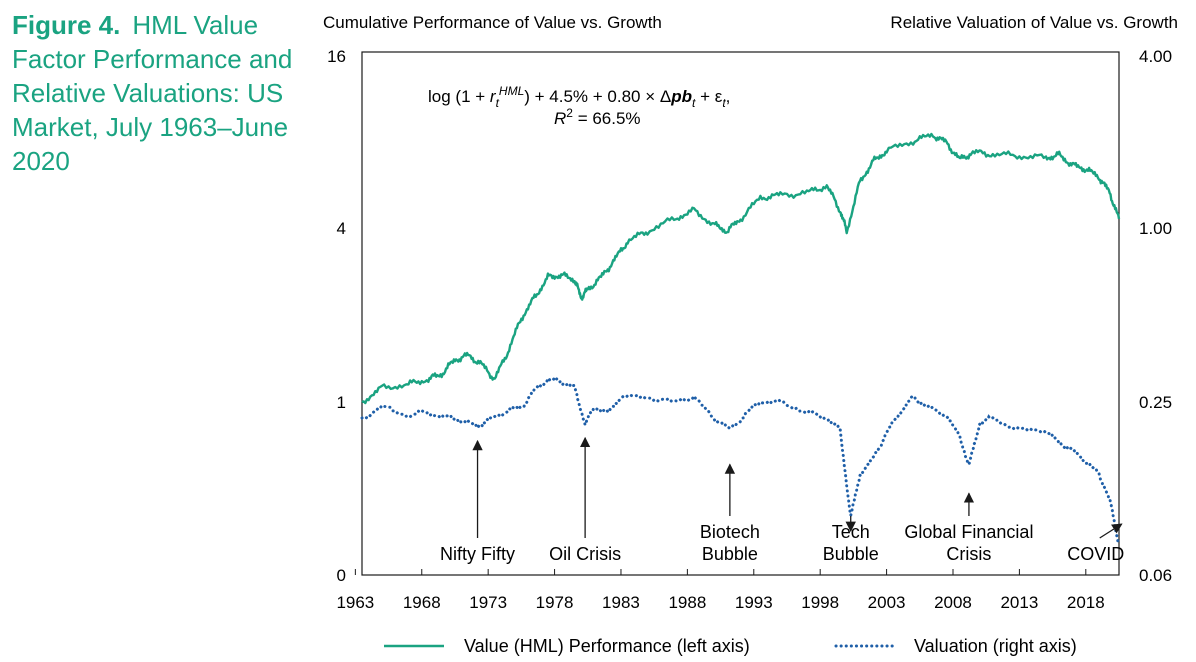  What do you see at coordinates (724, 103) in the screenshot?
I see `equation-eps-sub: t` at bounding box center [724, 103].